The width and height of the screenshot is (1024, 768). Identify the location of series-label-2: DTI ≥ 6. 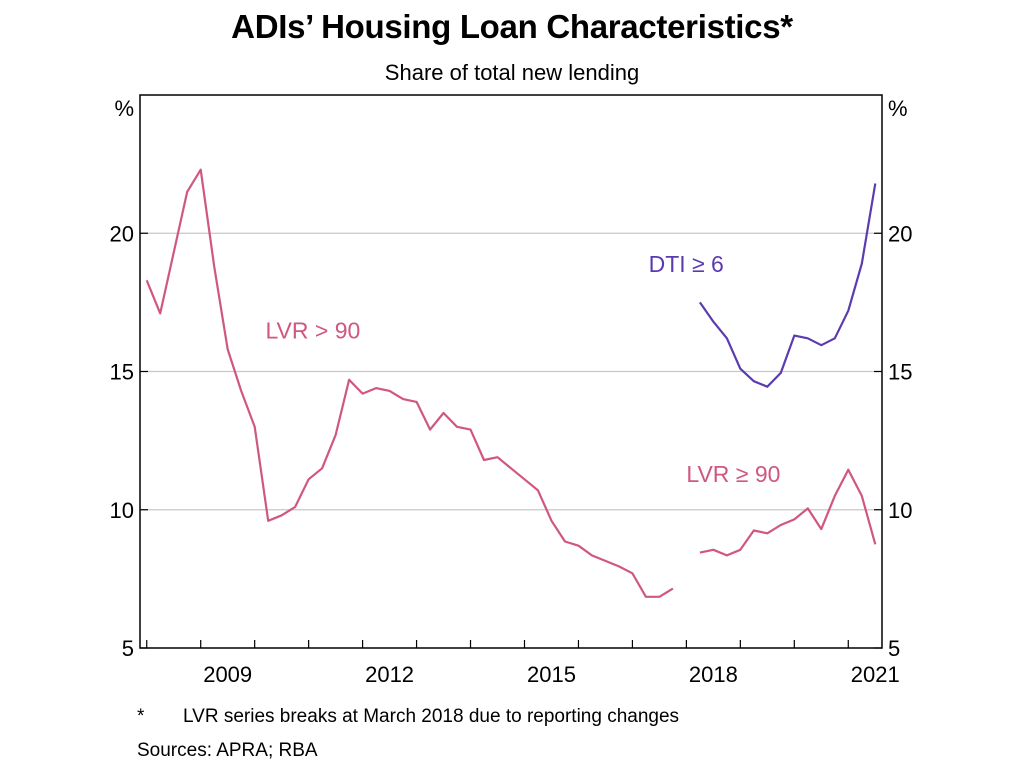
(686, 264).